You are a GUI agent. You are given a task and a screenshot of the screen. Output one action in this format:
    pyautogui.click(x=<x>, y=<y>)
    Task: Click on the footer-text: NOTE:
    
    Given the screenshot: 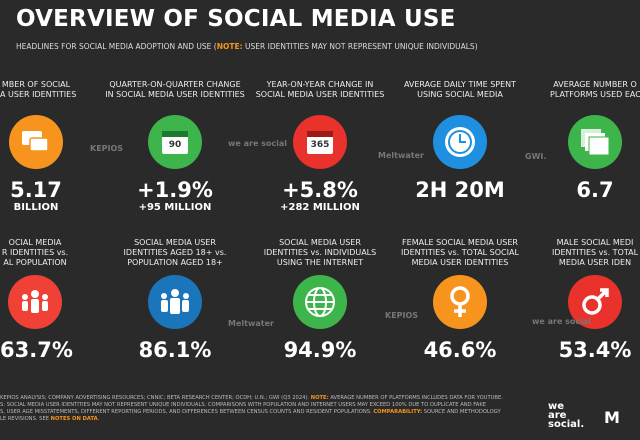 What is the action you would take?
    pyautogui.click(x=319, y=398)
    